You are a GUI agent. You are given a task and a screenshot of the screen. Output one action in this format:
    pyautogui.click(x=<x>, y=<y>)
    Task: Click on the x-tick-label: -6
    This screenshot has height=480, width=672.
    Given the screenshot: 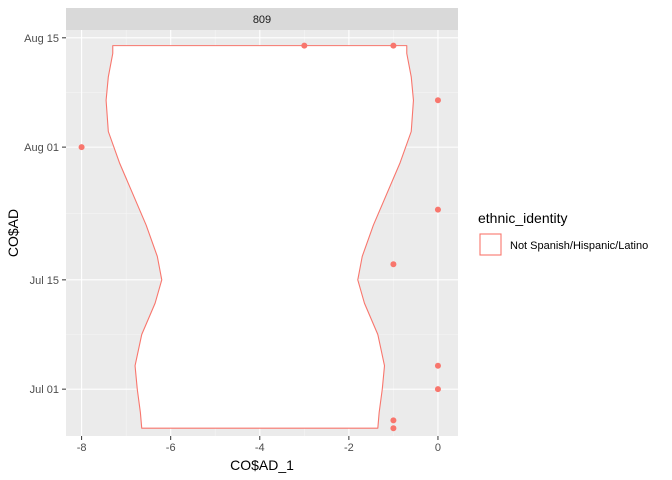 What is the action you would take?
    pyautogui.click(x=171, y=448)
    